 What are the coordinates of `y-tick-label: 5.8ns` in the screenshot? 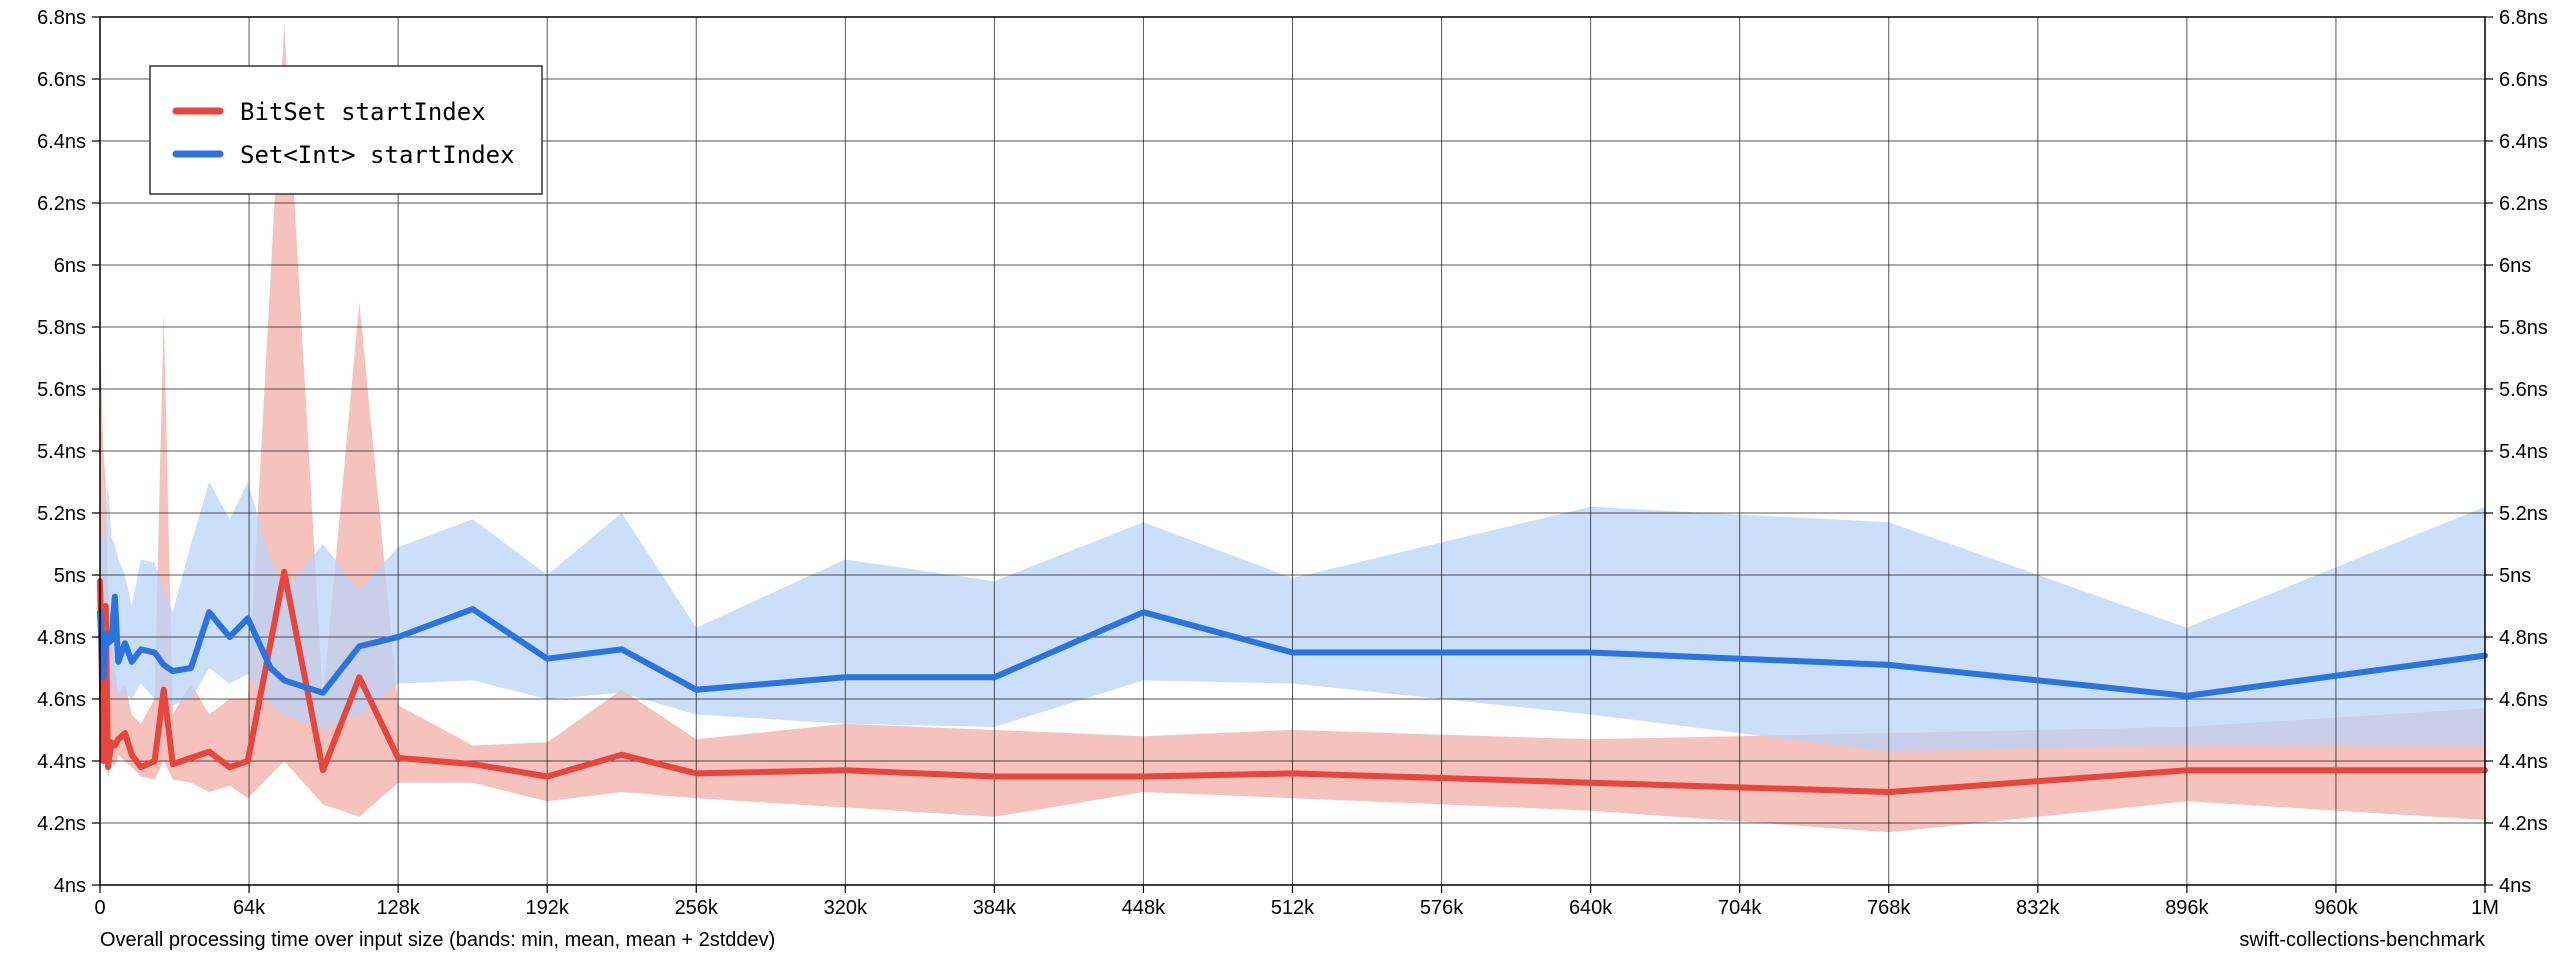 It's located at (61, 328).